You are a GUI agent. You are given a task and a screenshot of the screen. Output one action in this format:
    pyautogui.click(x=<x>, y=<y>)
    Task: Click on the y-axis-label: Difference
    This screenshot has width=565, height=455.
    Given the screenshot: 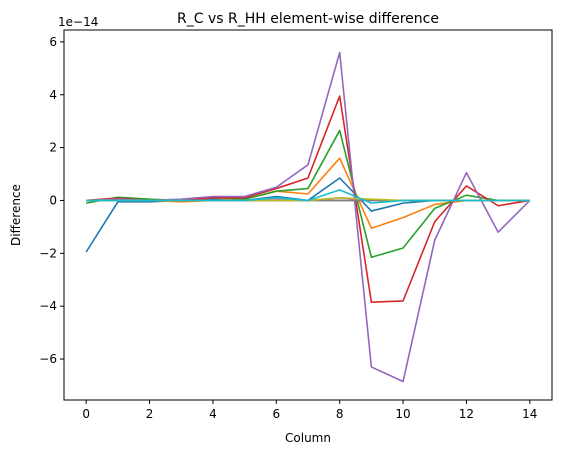 What is the action you would take?
    pyautogui.click(x=16, y=215)
    